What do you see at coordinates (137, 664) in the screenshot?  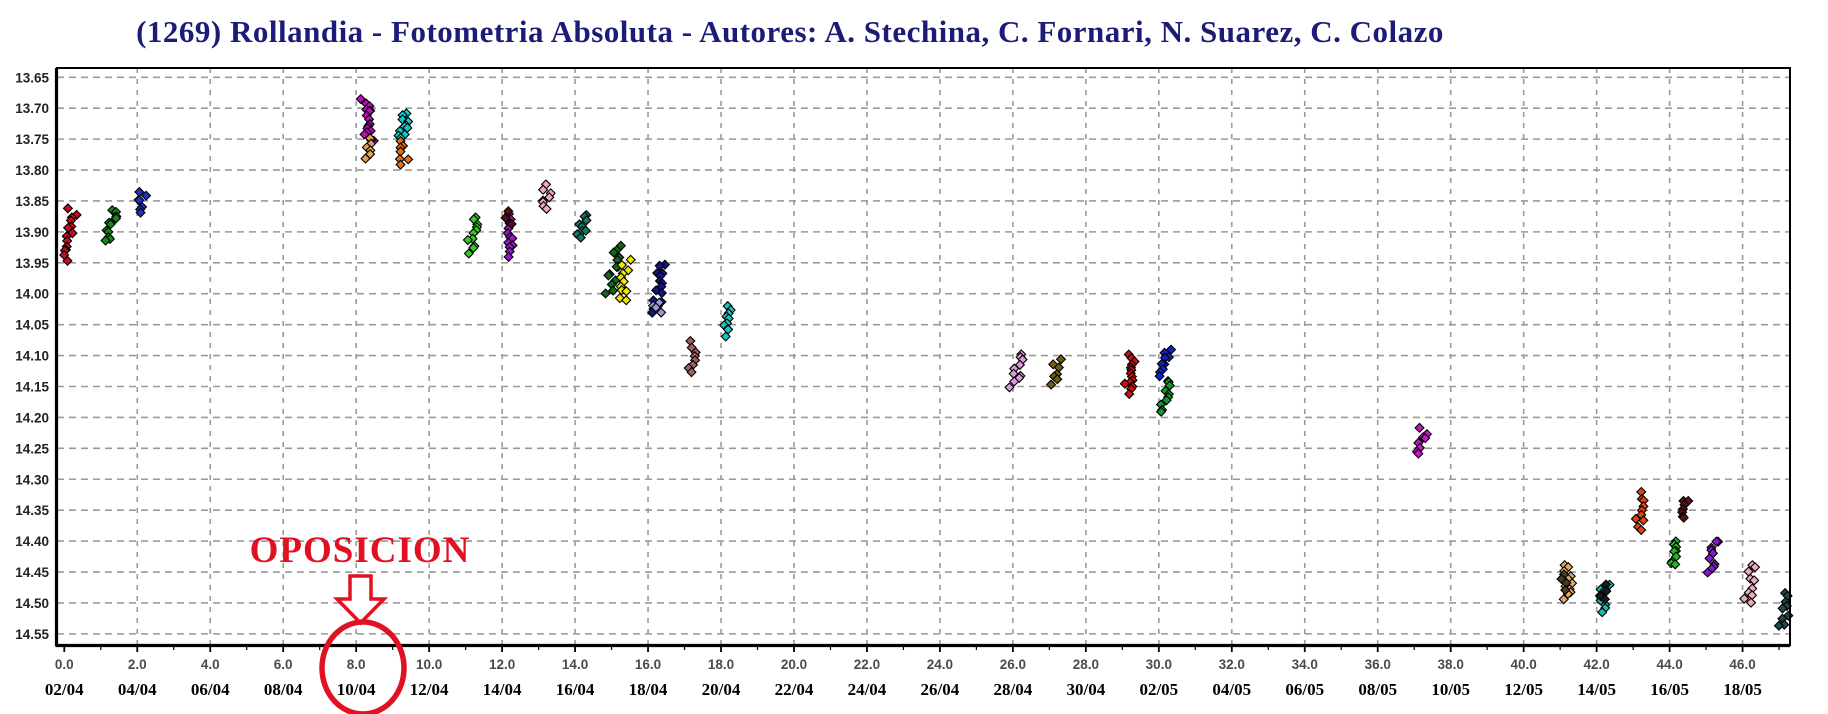 I see `svg-text: 2.0` at bounding box center [137, 664].